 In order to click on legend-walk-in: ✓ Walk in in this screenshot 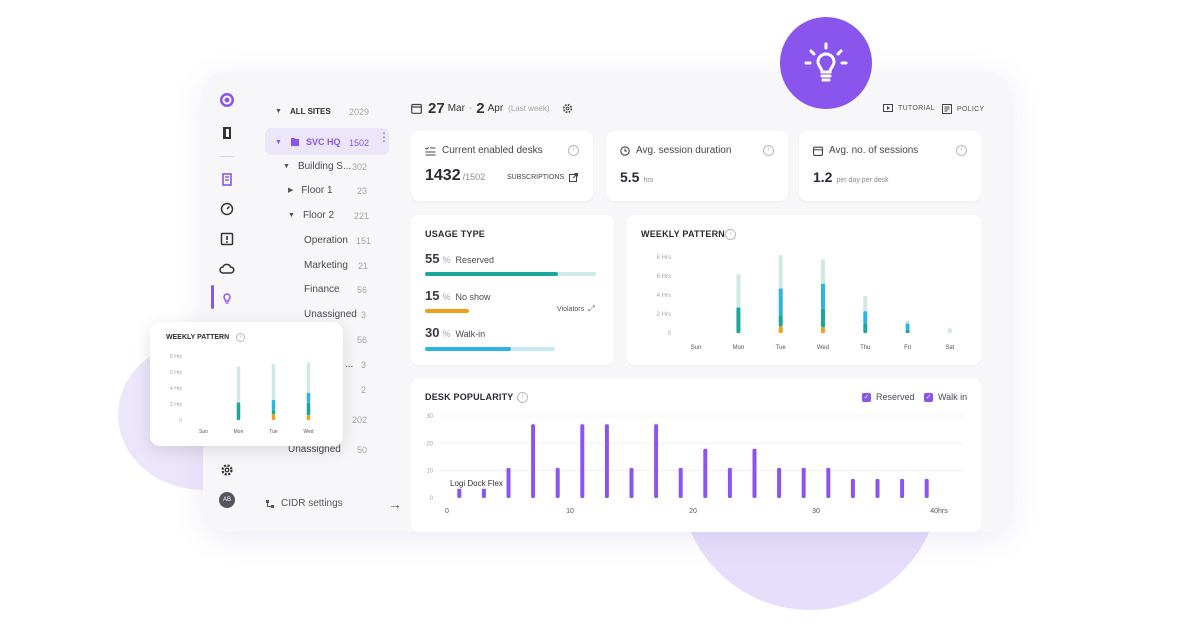, I will do `click(945, 397)`.